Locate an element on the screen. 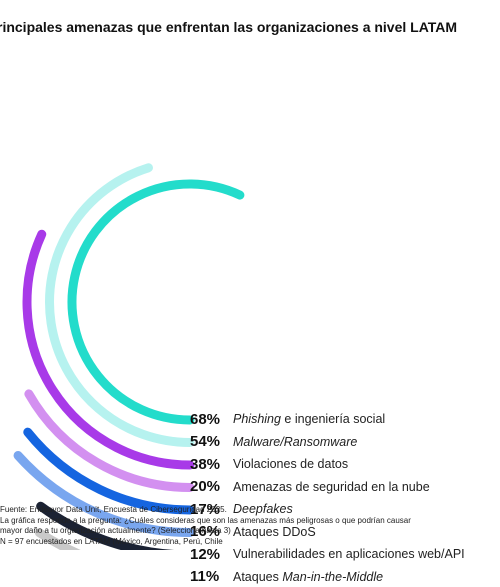  series-row-7: 11% Ataques Man-in-the-Middle is located at coordinates (286, 577).